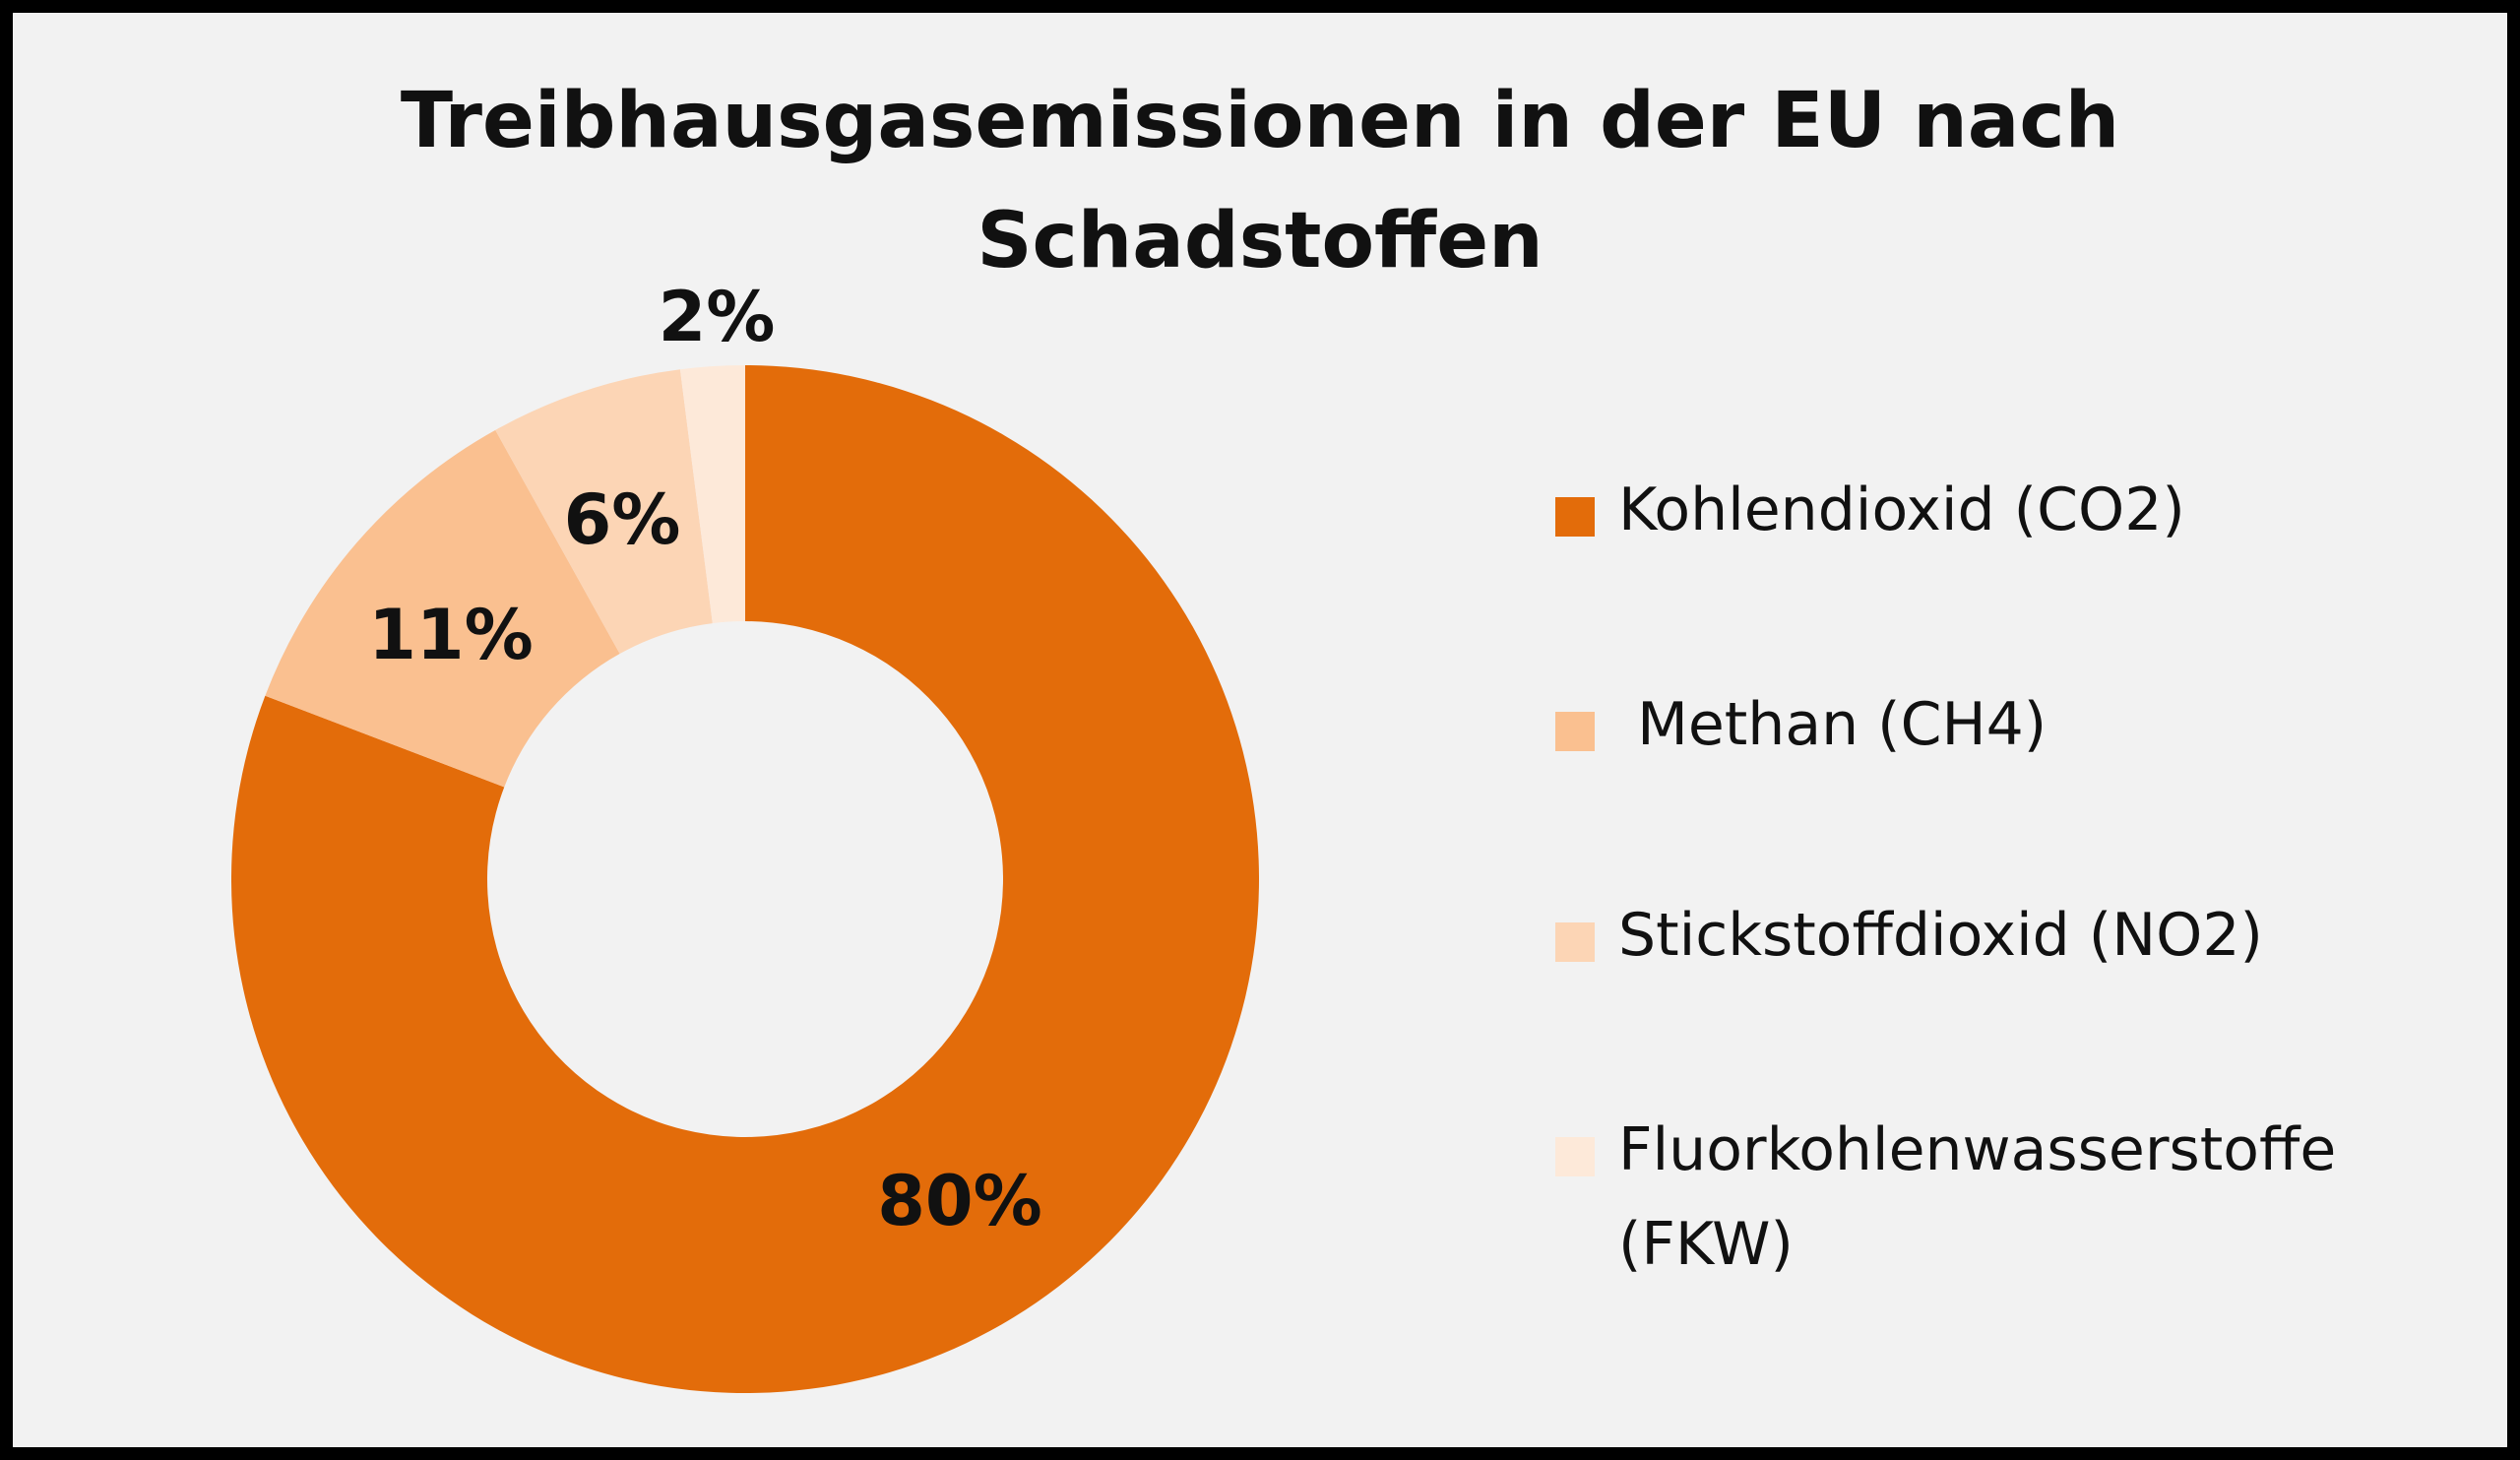 The image size is (2520, 1460). I want to click on data-label-fkw: 2%, so click(717, 317).